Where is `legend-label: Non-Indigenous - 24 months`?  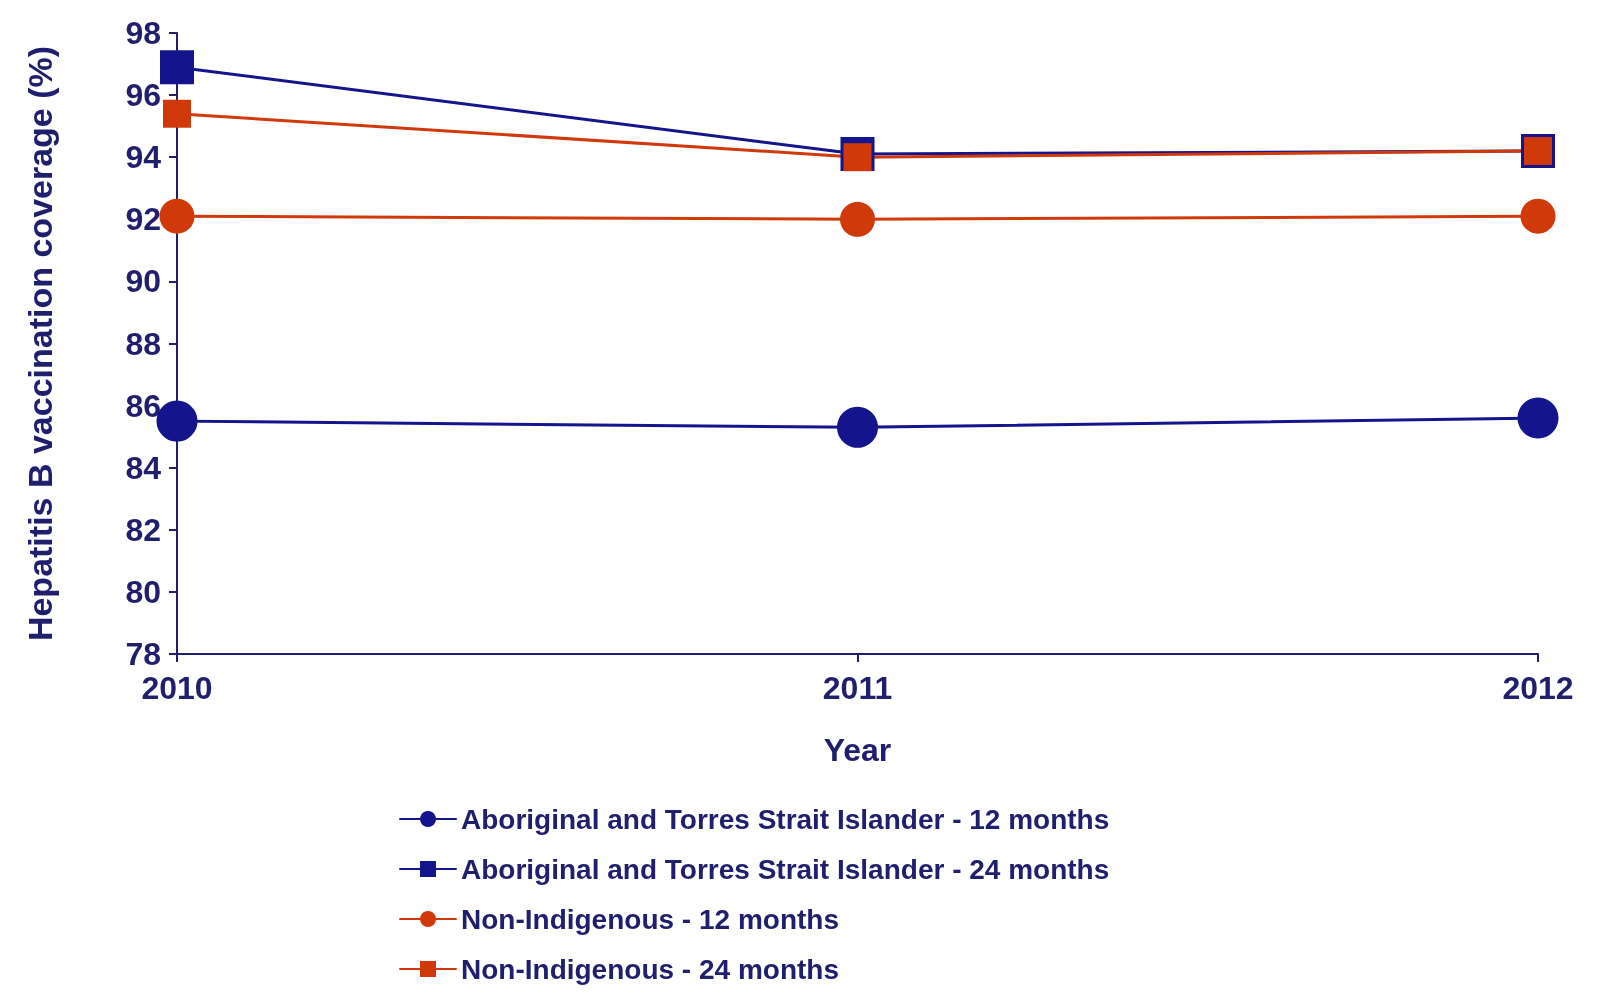
legend-label: Non-Indigenous - 24 months is located at coordinates (650, 969).